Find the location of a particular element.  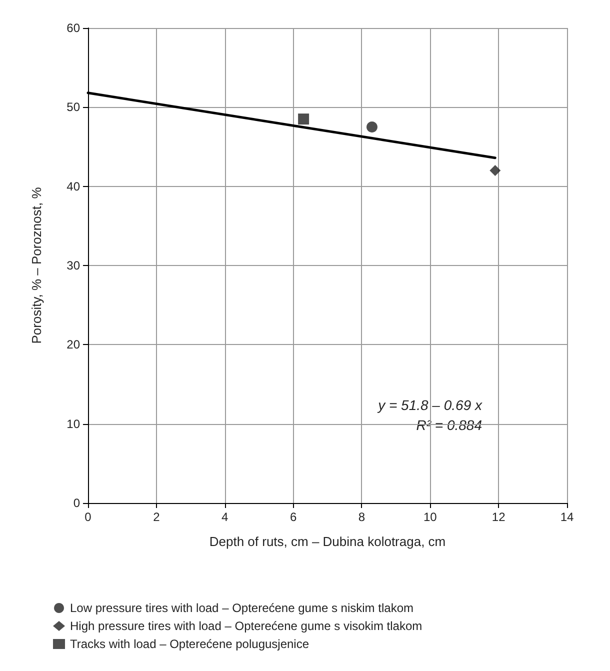

x-tick-label: 10 is located at coordinates (430, 517).